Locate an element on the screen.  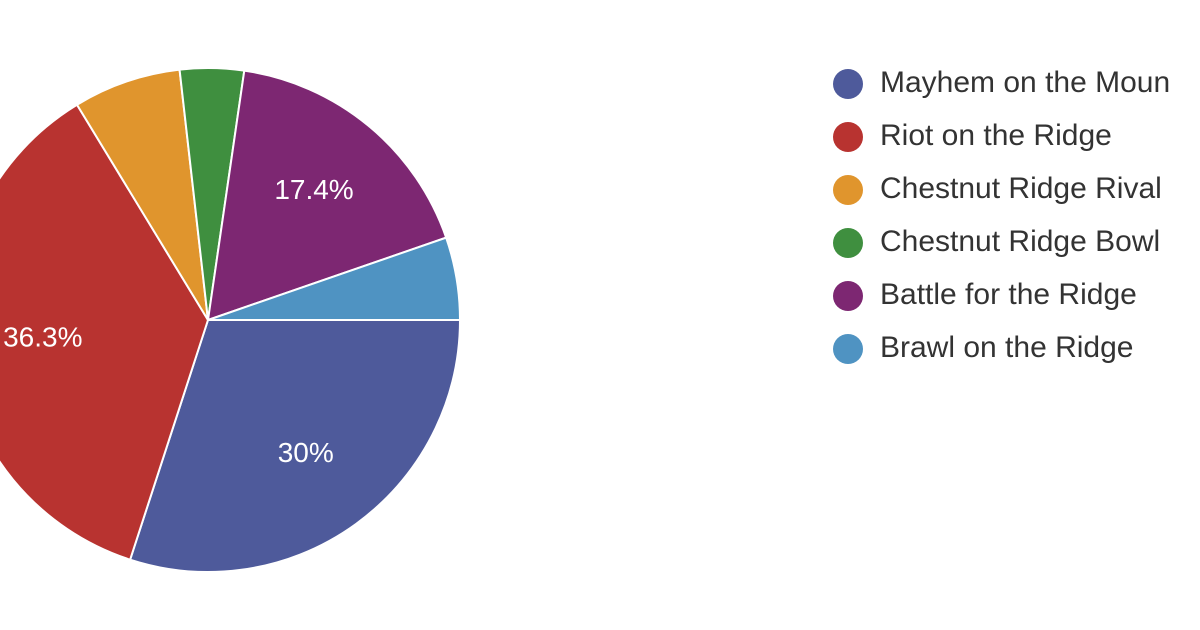
legend-label: Chestnut Ridge Bowl is located at coordinates (1020, 241).